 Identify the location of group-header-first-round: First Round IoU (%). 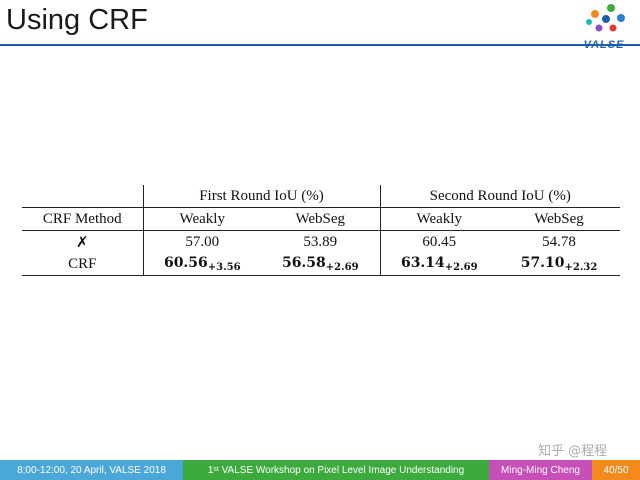
(261, 196).